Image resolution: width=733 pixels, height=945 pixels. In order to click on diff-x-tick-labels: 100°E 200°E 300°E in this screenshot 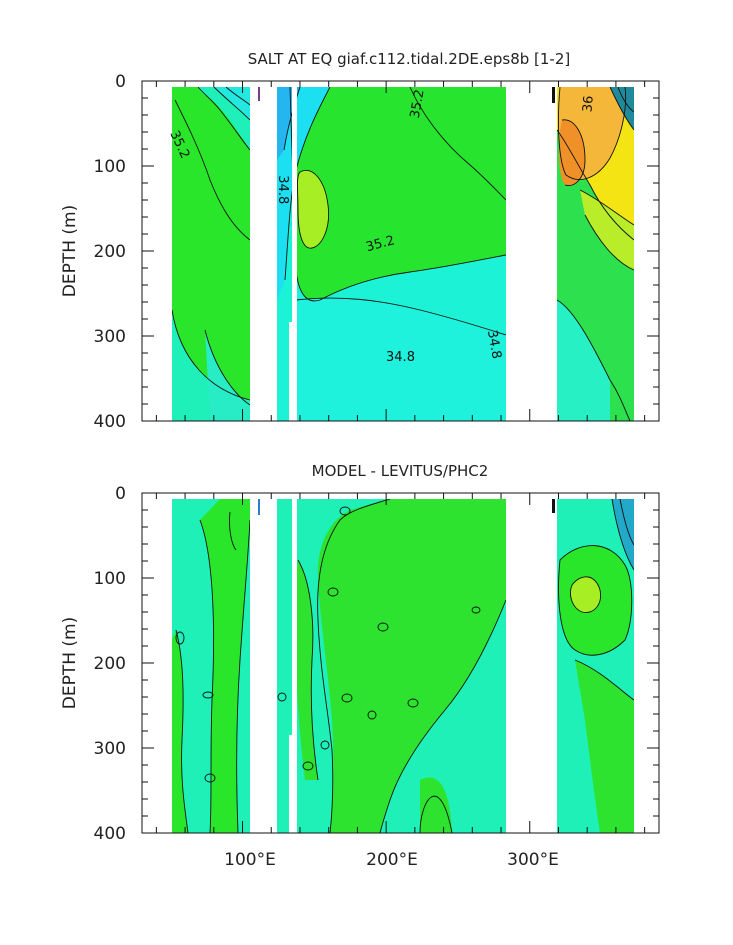, I will do `click(391, 860)`.